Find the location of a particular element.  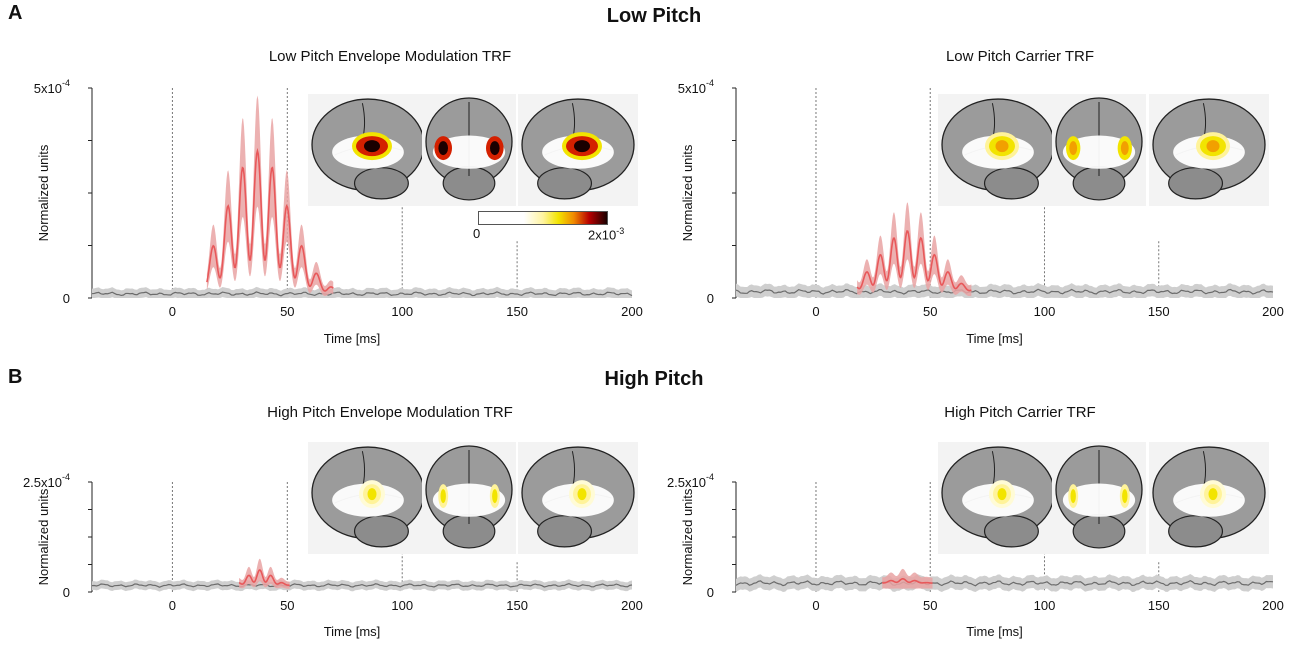

panel-letter-b: B is located at coordinates (15, 377).